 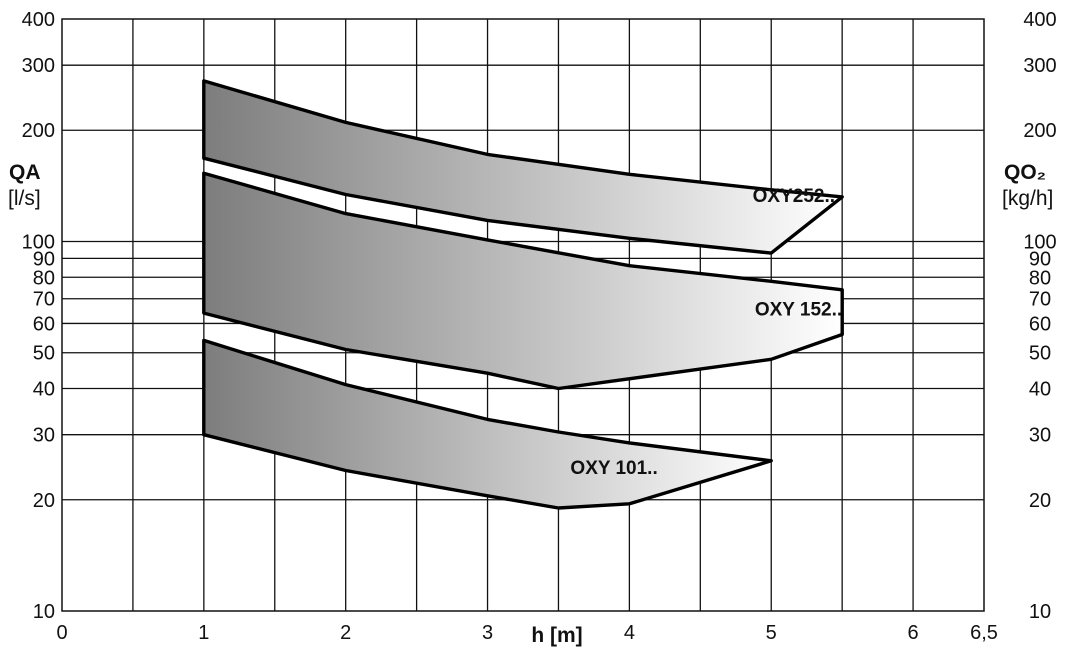 What do you see at coordinates (984, 633) in the screenshot?
I see `x-tick-label: 6,5` at bounding box center [984, 633].